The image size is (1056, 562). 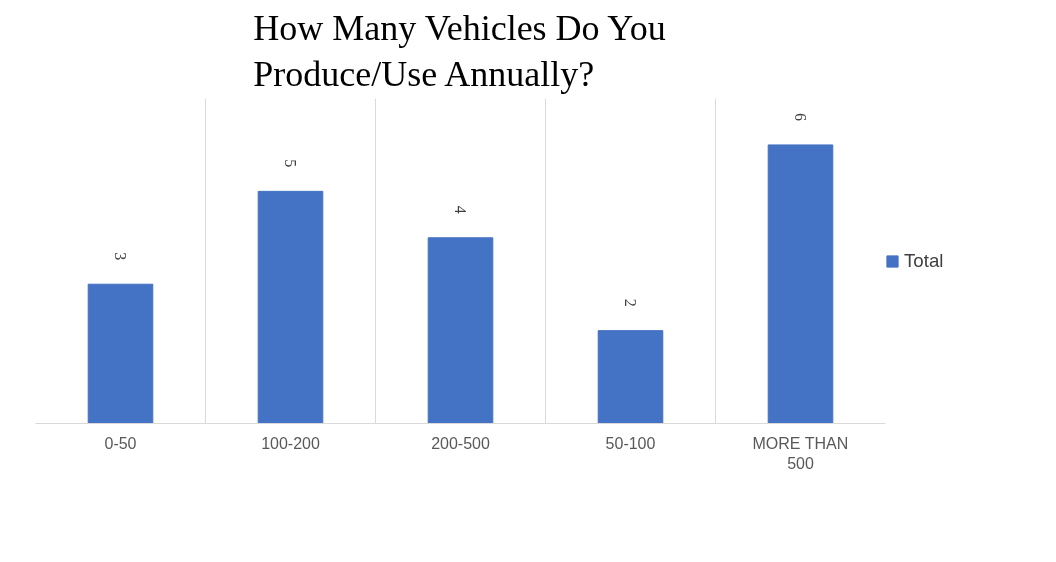 What do you see at coordinates (924, 260) in the screenshot?
I see `legend-label: Total` at bounding box center [924, 260].